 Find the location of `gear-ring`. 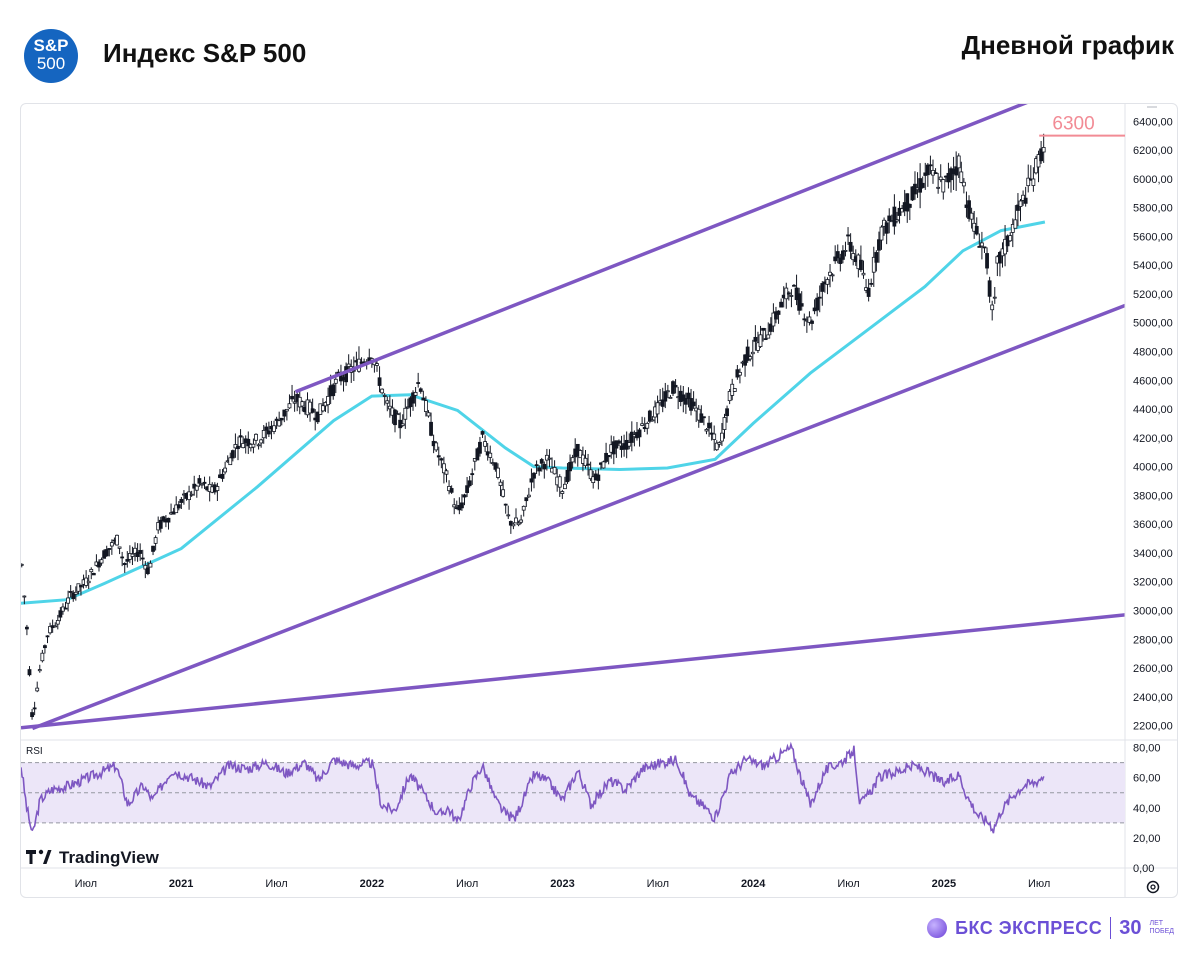

gear-ring is located at coordinates (1153, 887).